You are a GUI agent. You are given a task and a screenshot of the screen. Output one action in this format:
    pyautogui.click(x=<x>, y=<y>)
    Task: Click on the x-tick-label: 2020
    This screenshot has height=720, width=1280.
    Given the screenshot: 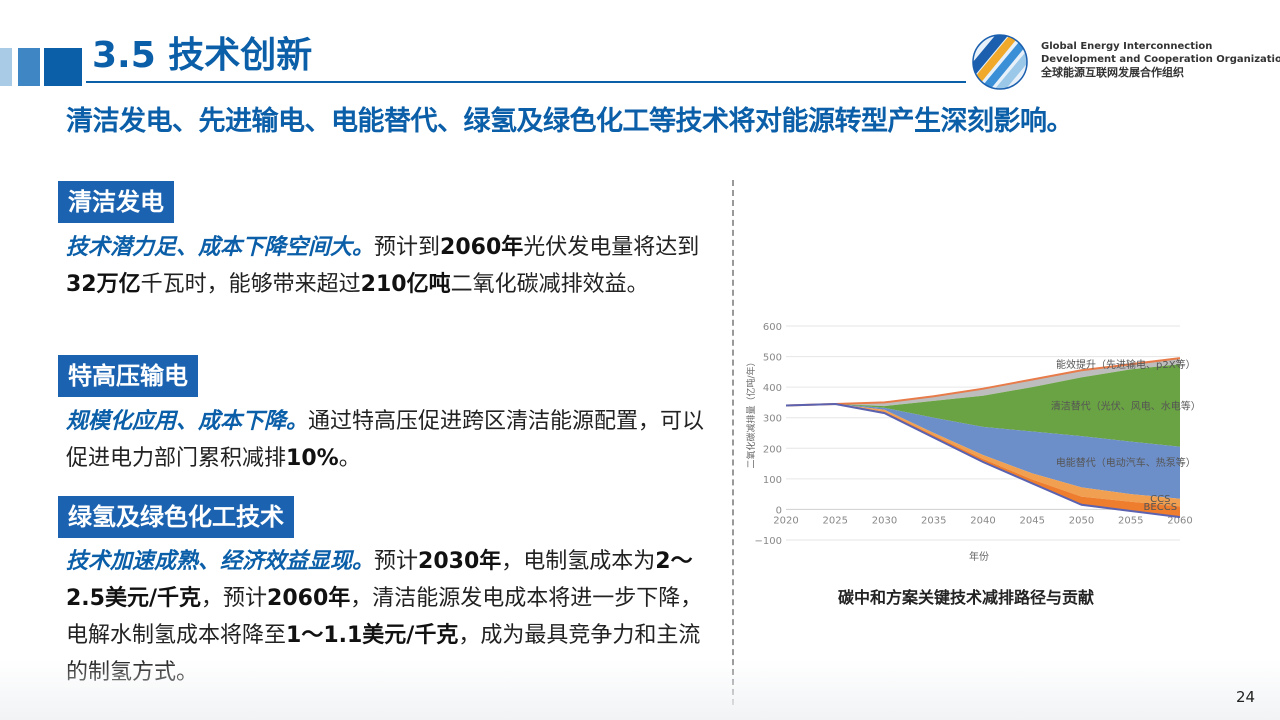 What is the action you would take?
    pyautogui.click(x=785, y=520)
    